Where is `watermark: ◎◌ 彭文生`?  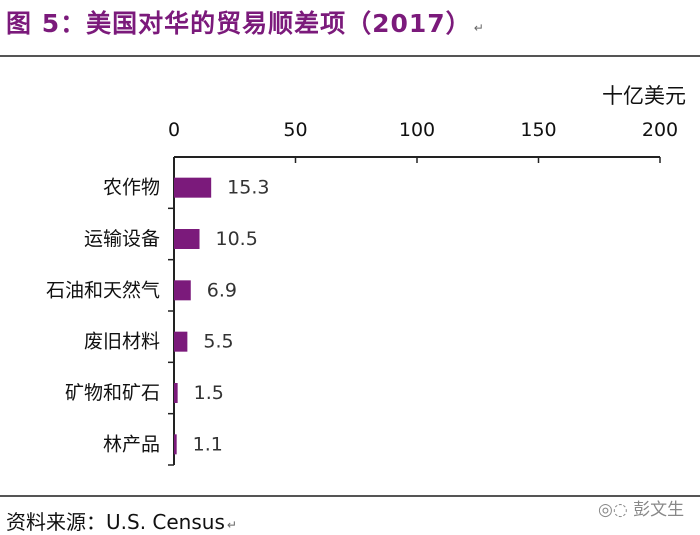
watermark: ◎◌ 彭文生 is located at coordinates (641, 510).